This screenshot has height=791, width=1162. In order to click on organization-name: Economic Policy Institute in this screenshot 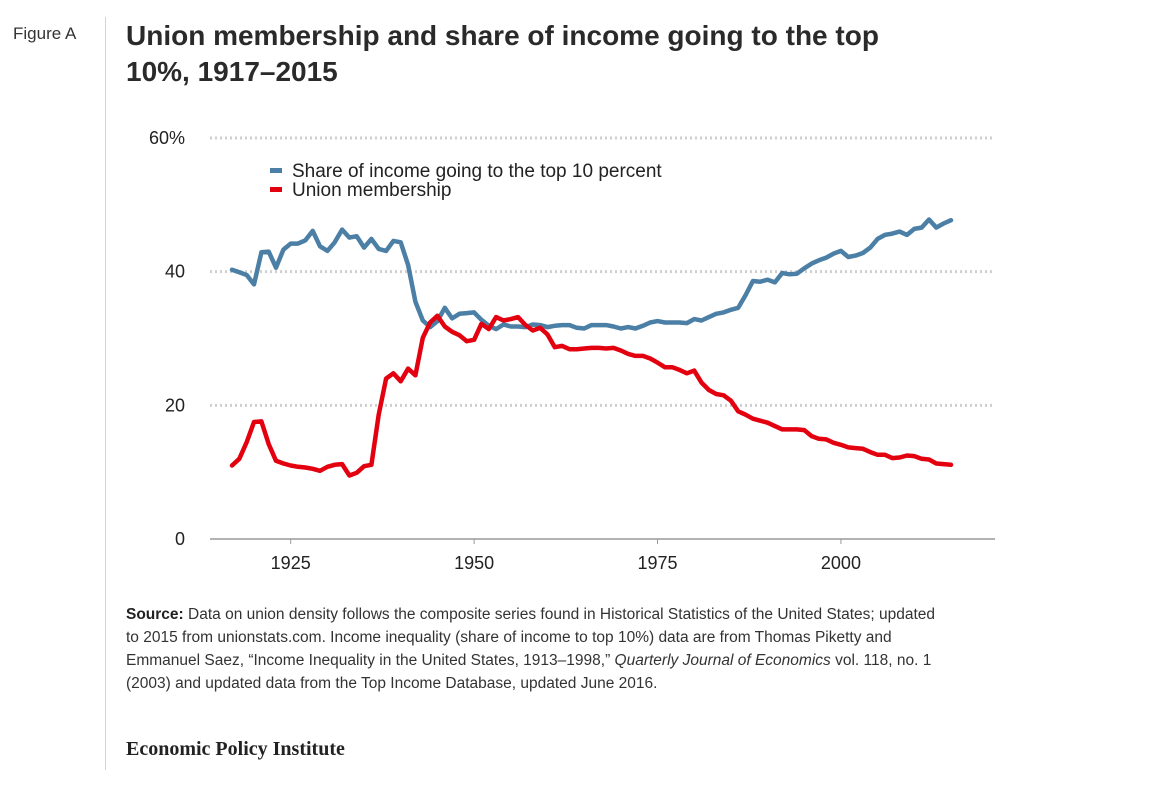, I will do `click(235, 749)`.